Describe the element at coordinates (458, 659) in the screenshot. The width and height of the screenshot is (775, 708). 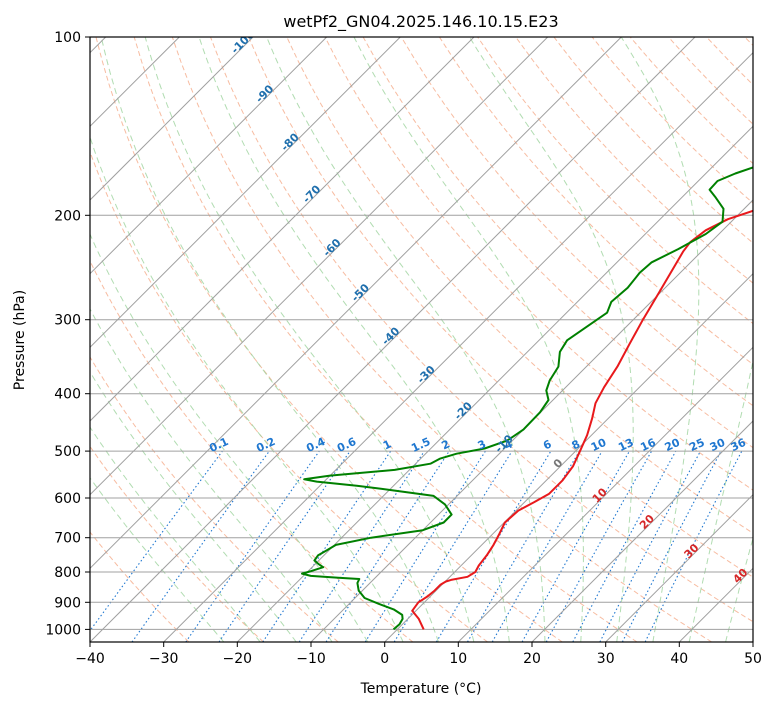
I see `x-tick-label: 10` at that location.